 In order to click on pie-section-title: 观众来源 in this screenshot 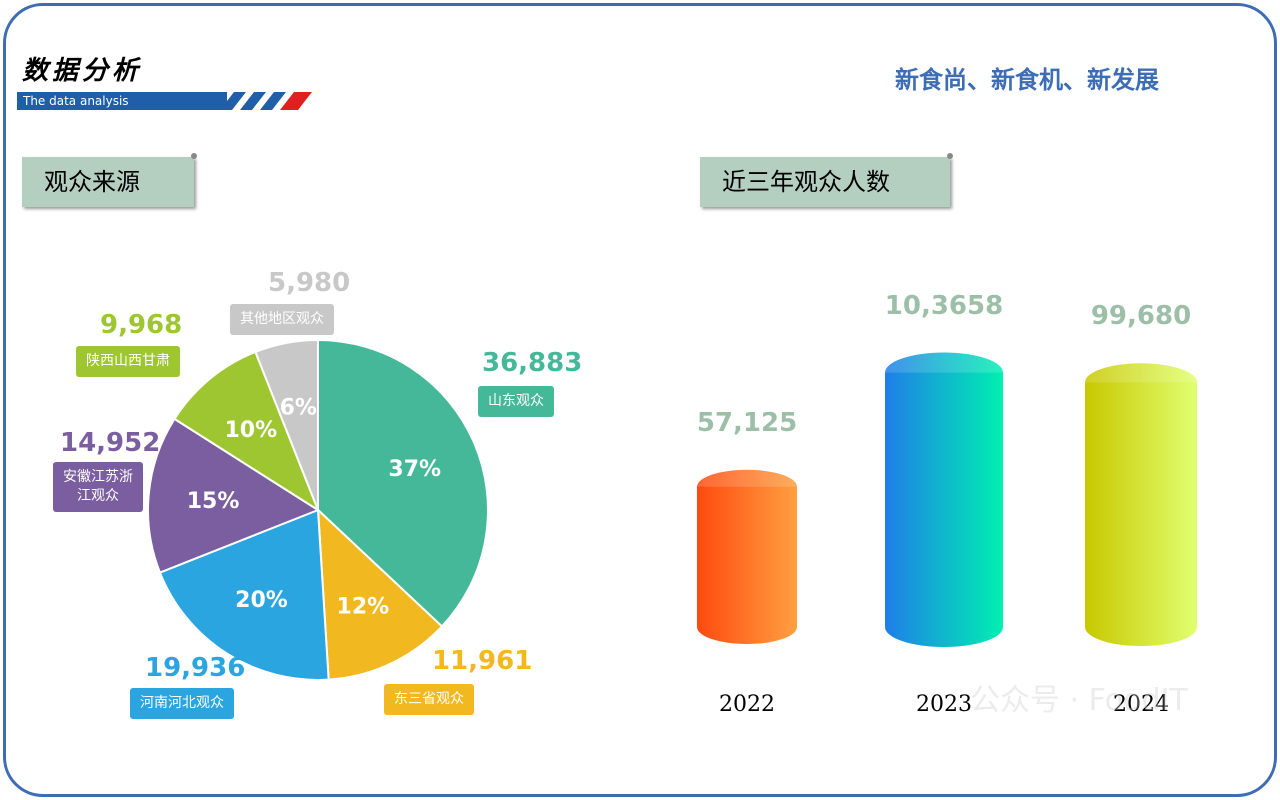, I will do `click(109, 180)`.